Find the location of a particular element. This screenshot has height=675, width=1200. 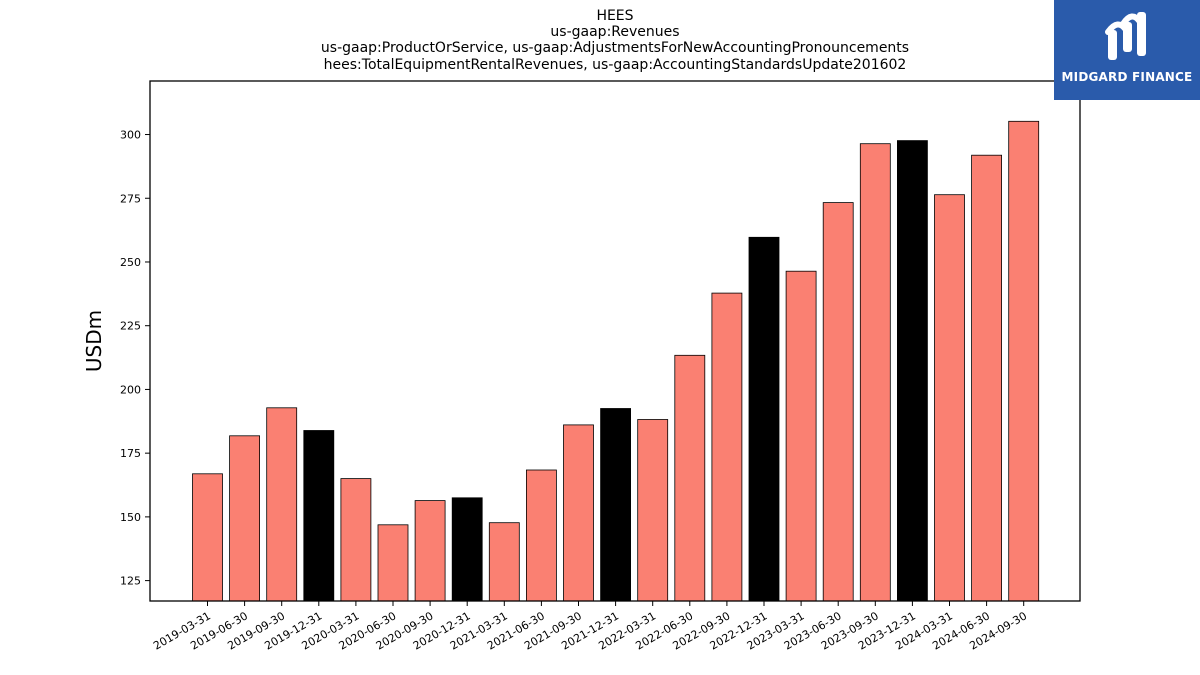

logo-text: MIDGARD FINANCE is located at coordinates (1127, 77).